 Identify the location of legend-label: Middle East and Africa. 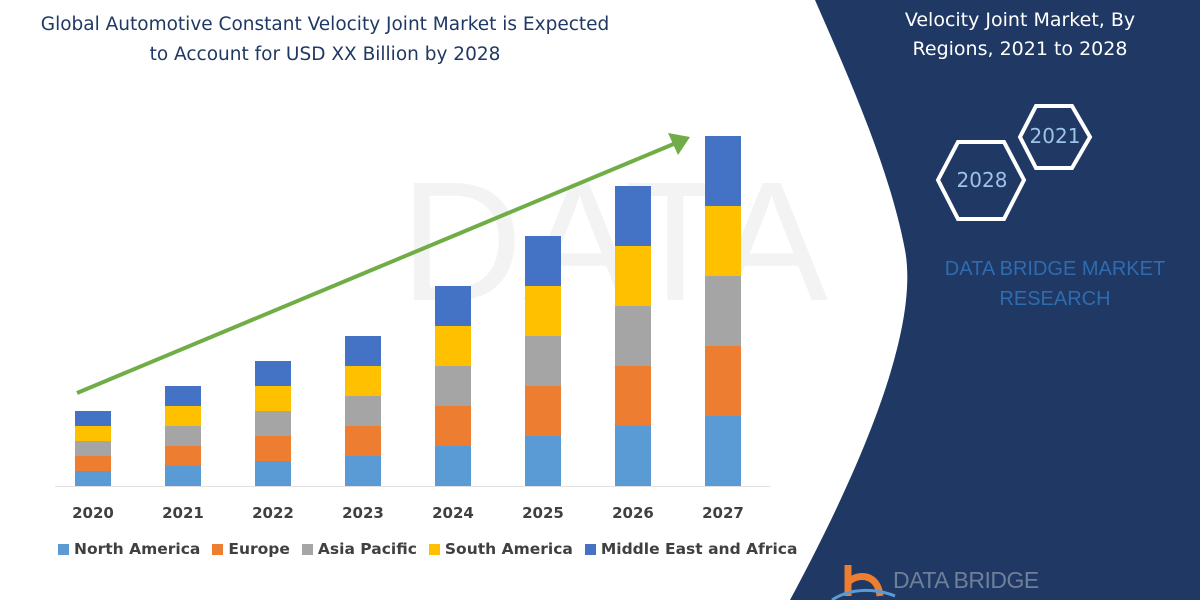
(699, 549).